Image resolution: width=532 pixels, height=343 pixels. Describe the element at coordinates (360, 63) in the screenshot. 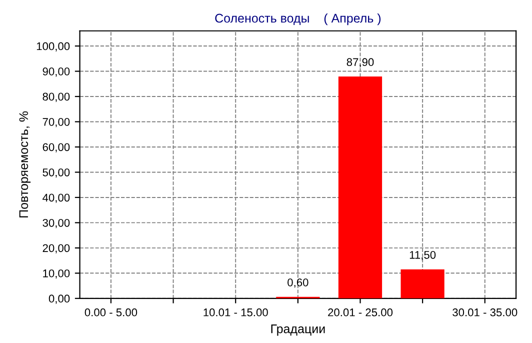

I see `data-label: 87,90` at that location.